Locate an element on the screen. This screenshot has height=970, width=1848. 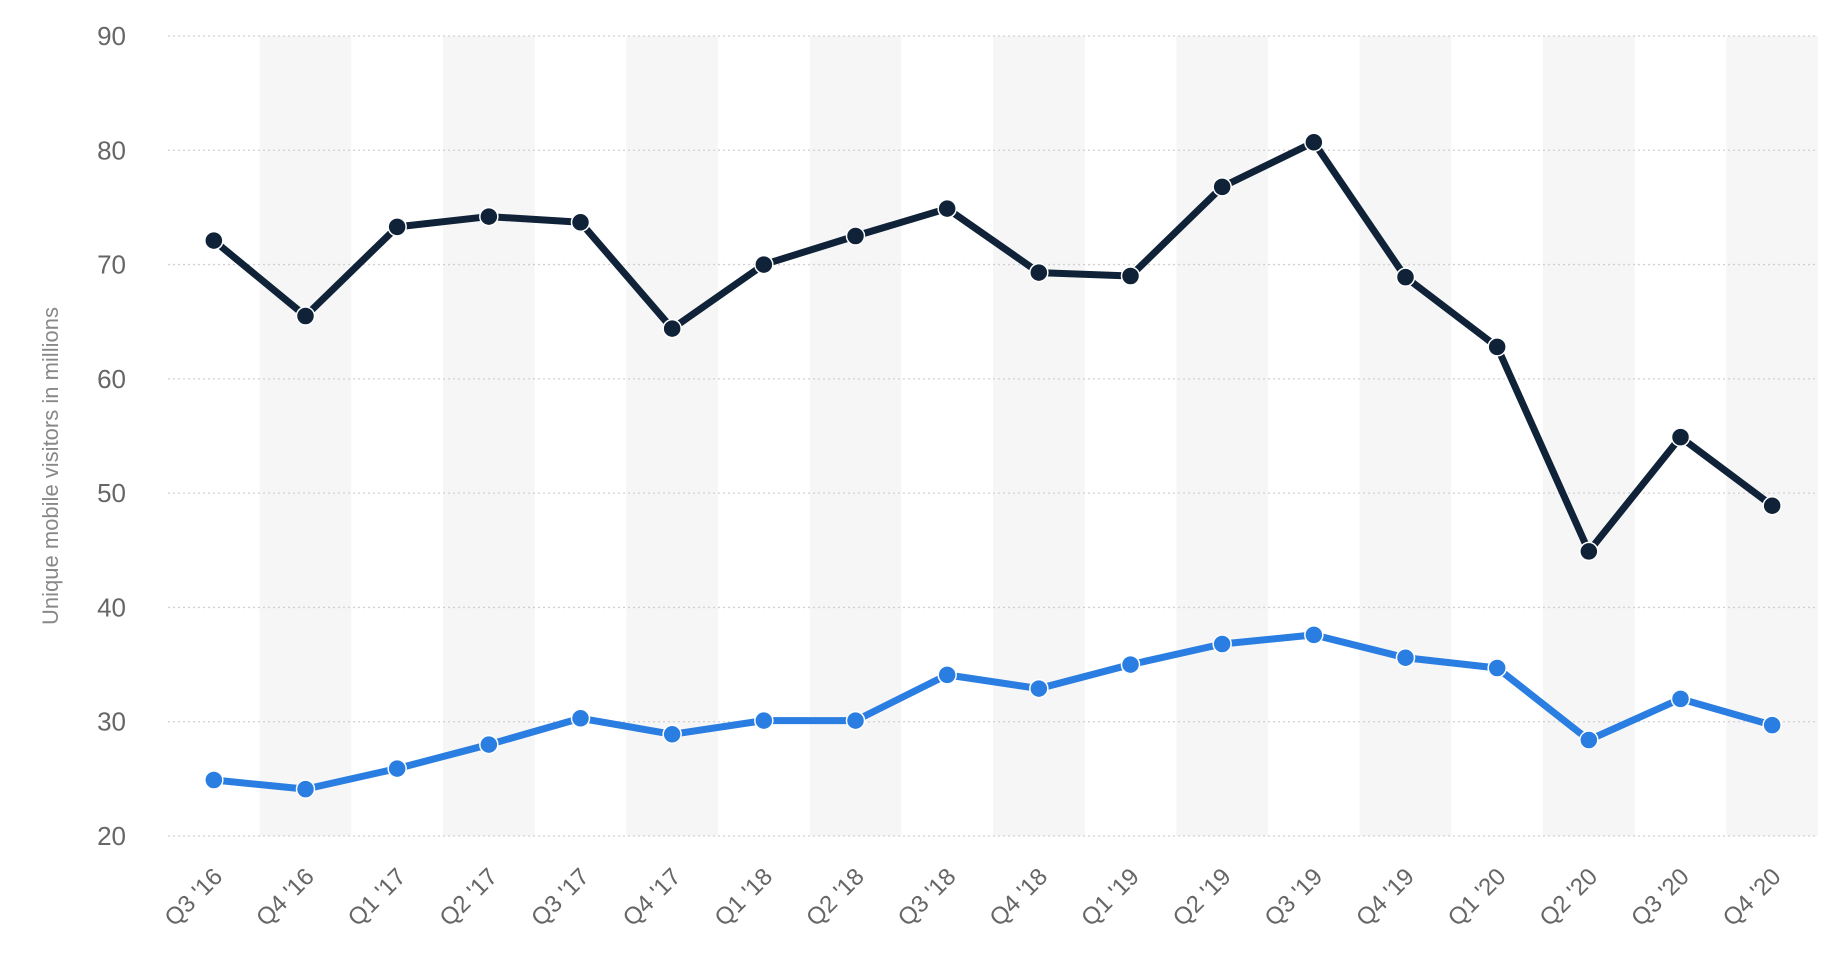
x-tick-label: Q1 '19 is located at coordinates (1110, 897).